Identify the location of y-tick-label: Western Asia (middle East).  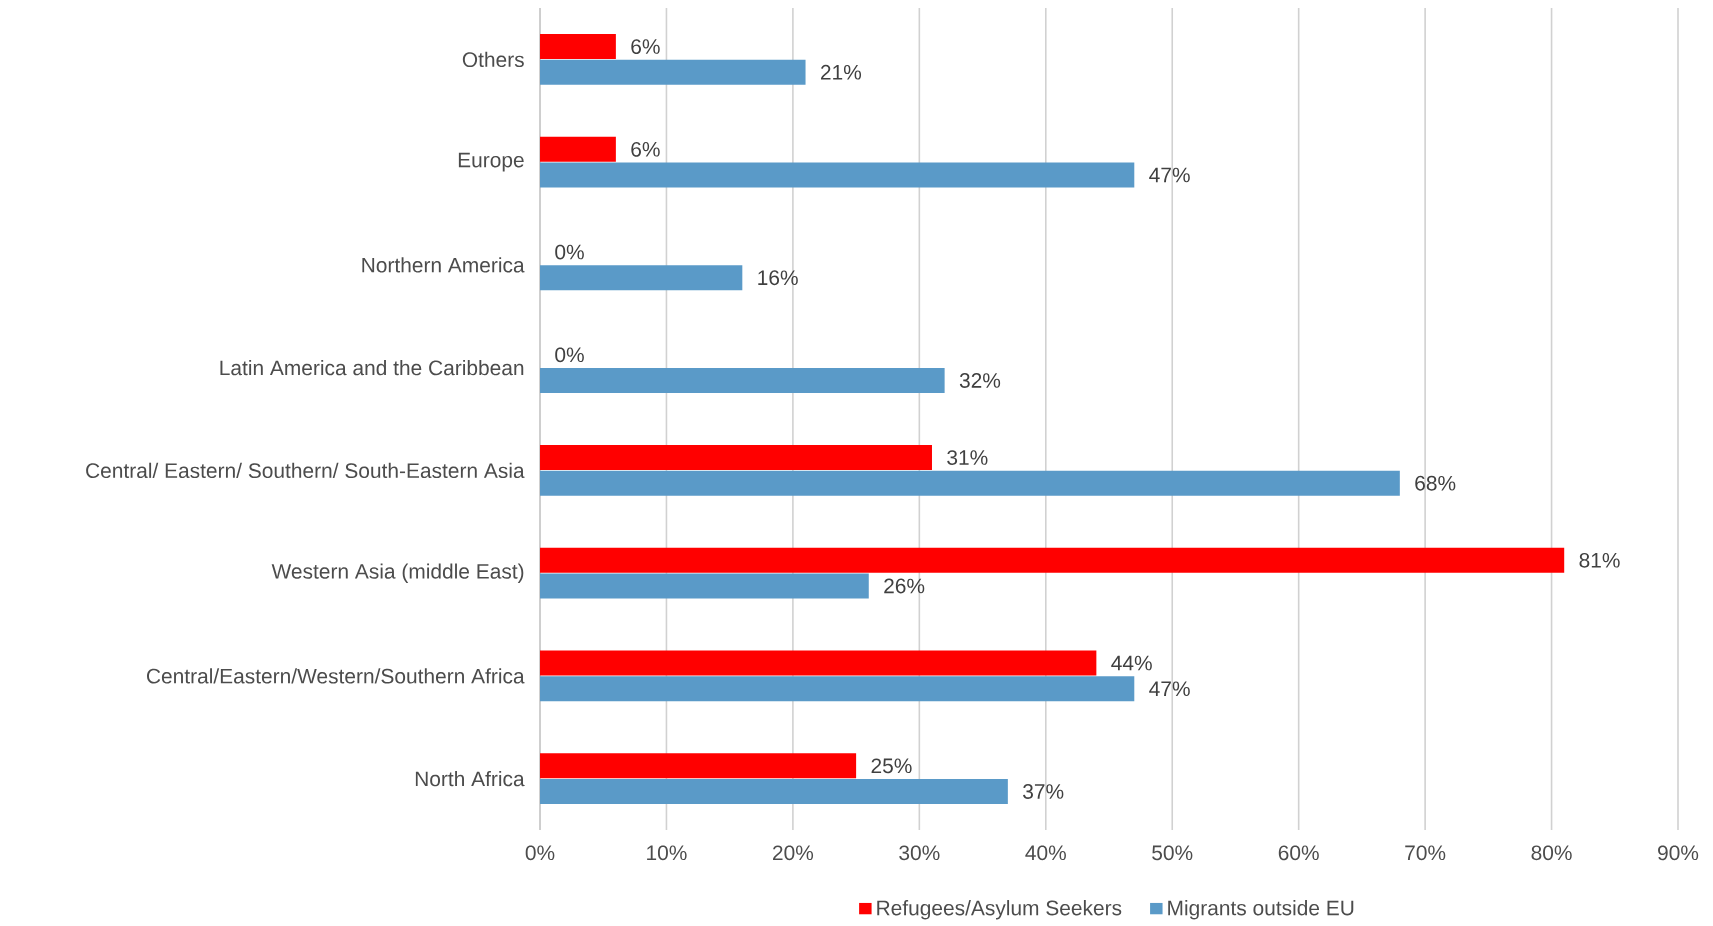
(397, 573).